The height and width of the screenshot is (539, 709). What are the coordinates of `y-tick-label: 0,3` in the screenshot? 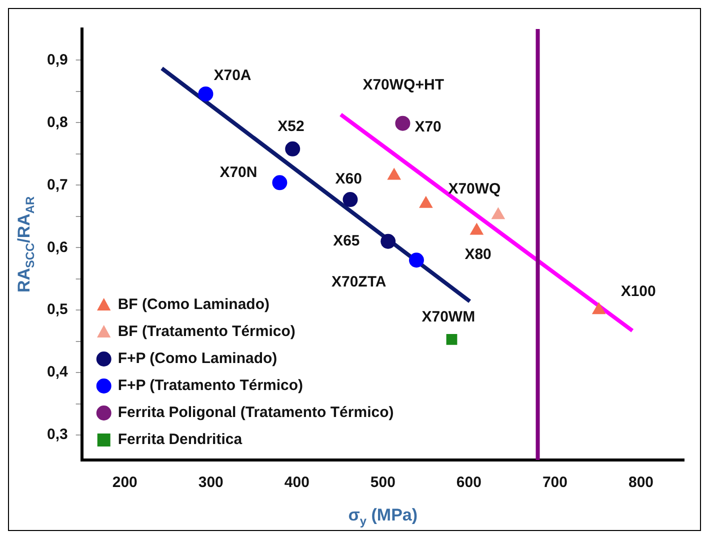 It's located at (57, 435).